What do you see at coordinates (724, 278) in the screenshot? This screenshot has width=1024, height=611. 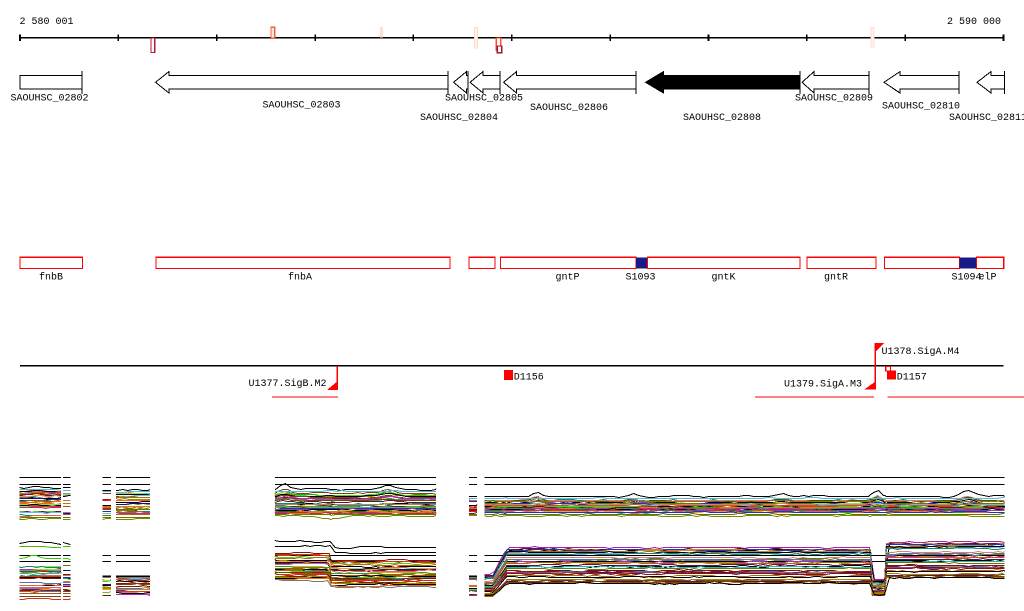 I see `svg-text: gntK` at bounding box center [724, 278].